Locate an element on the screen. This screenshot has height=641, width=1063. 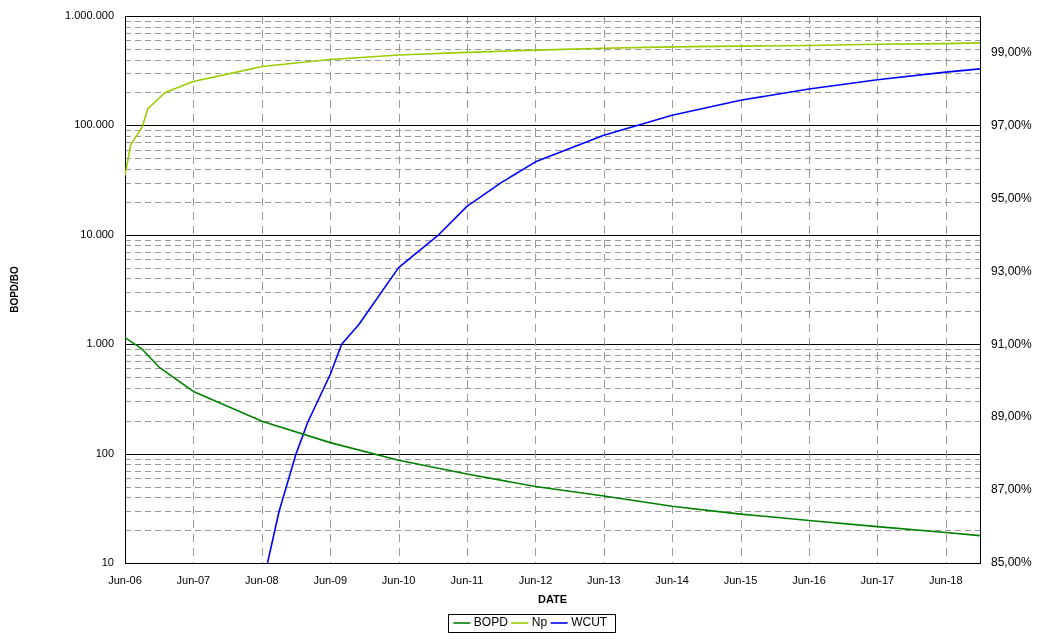
legend-label: WCUT is located at coordinates (589, 622).